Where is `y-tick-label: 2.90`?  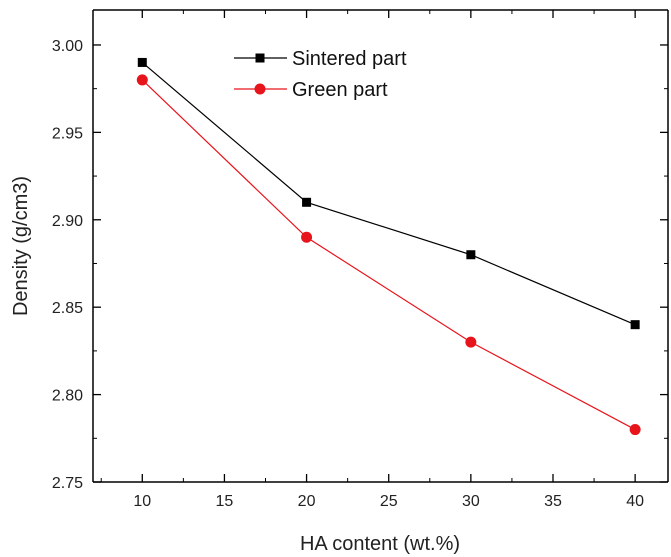
y-tick-label: 2.90 is located at coordinates (67, 221).